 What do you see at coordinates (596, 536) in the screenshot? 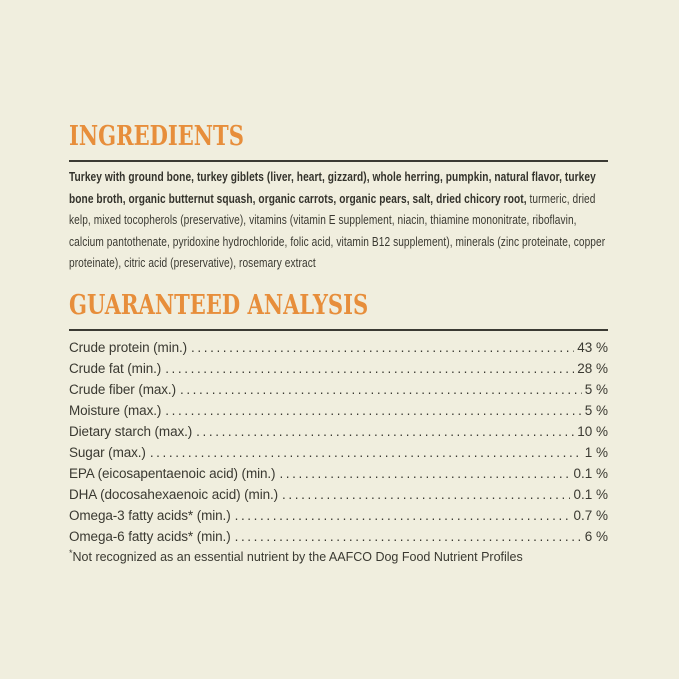
I see `analysis-value: 6 %` at bounding box center [596, 536].